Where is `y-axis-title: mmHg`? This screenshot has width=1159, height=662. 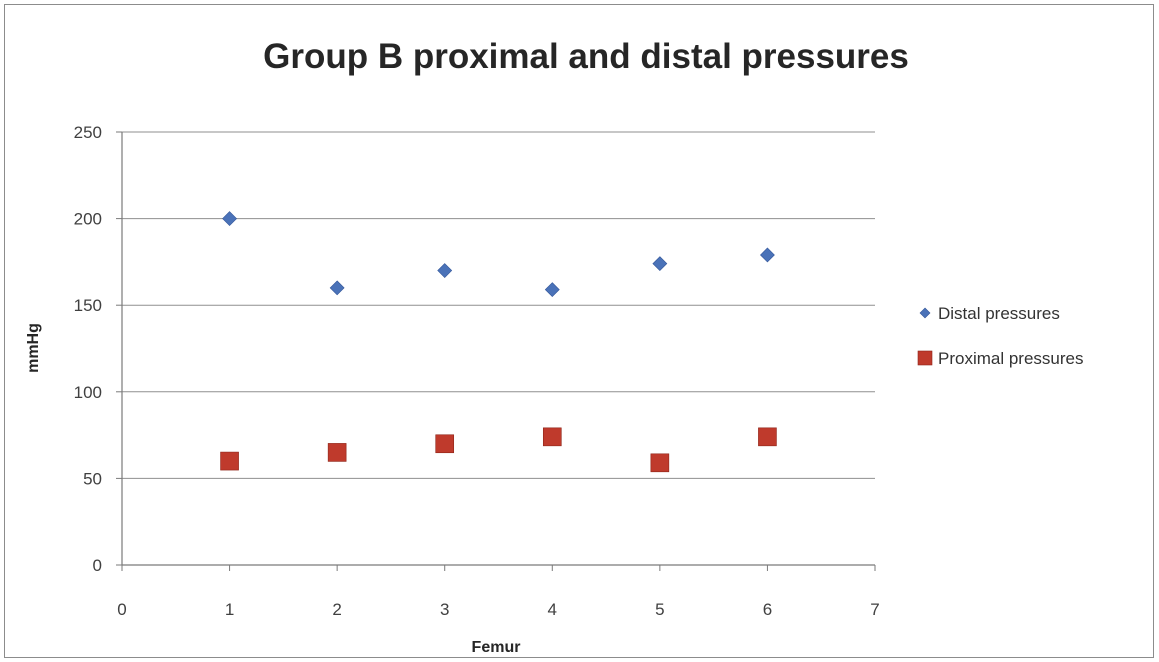 y-axis-title: mmHg is located at coordinates (33, 348).